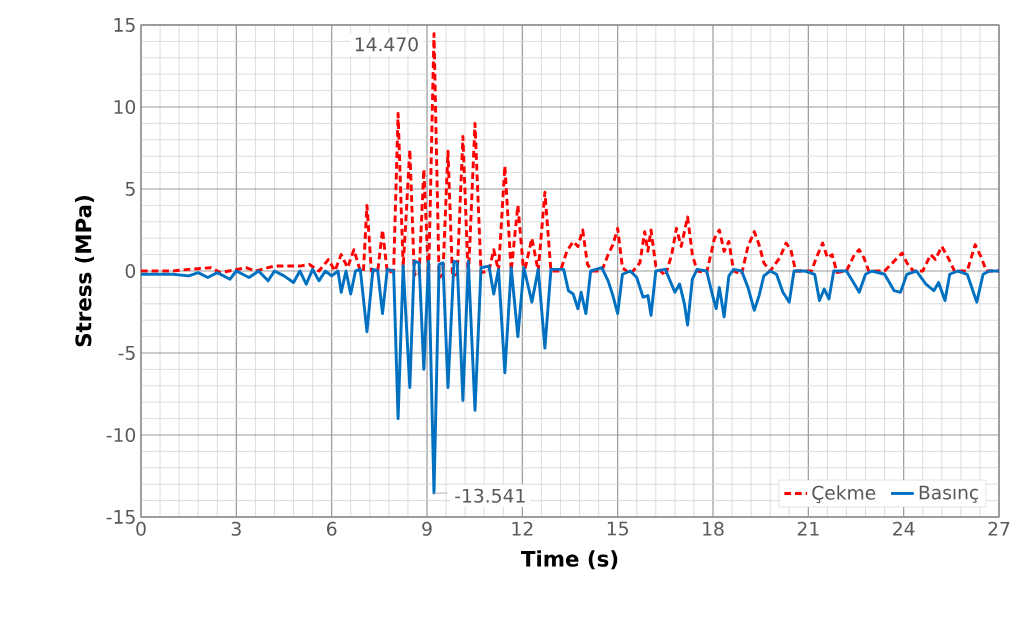 The height and width of the screenshot is (617, 1026). What do you see at coordinates (999, 528) in the screenshot?
I see `x-tick-label: 27` at bounding box center [999, 528].